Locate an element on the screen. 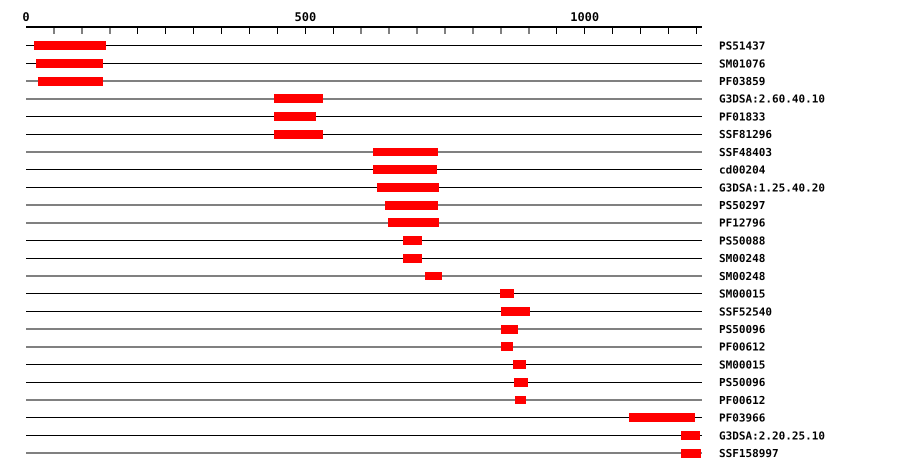  y-tick-label: SSF52540 is located at coordinates (745, 311).